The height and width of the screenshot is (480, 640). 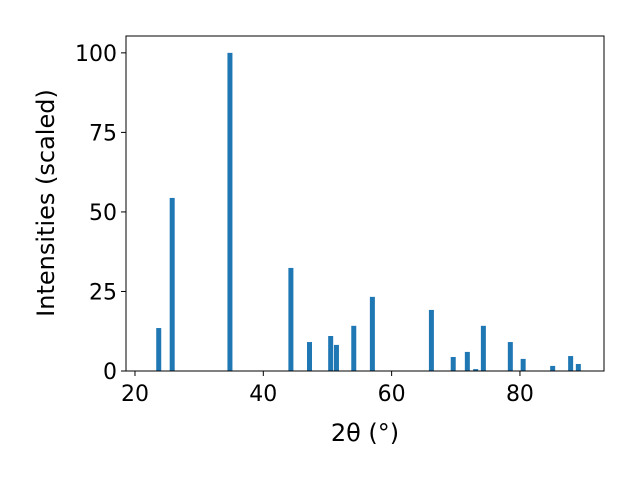 I want to click on y-tick-label: 100, so click(x=96, y=54).